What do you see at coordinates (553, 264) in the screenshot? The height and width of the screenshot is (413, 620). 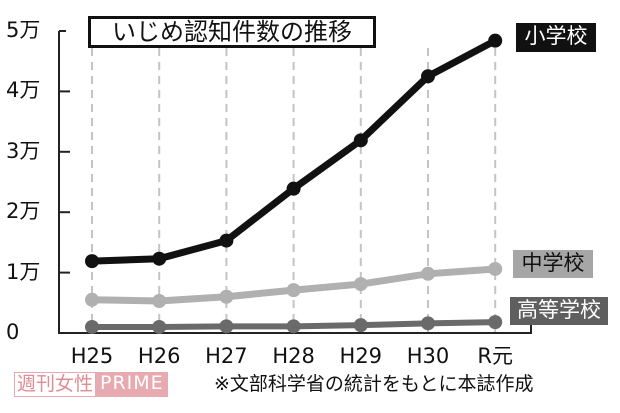 I see `legend-middle-school: 中学校` at bounding box center [553, 264].